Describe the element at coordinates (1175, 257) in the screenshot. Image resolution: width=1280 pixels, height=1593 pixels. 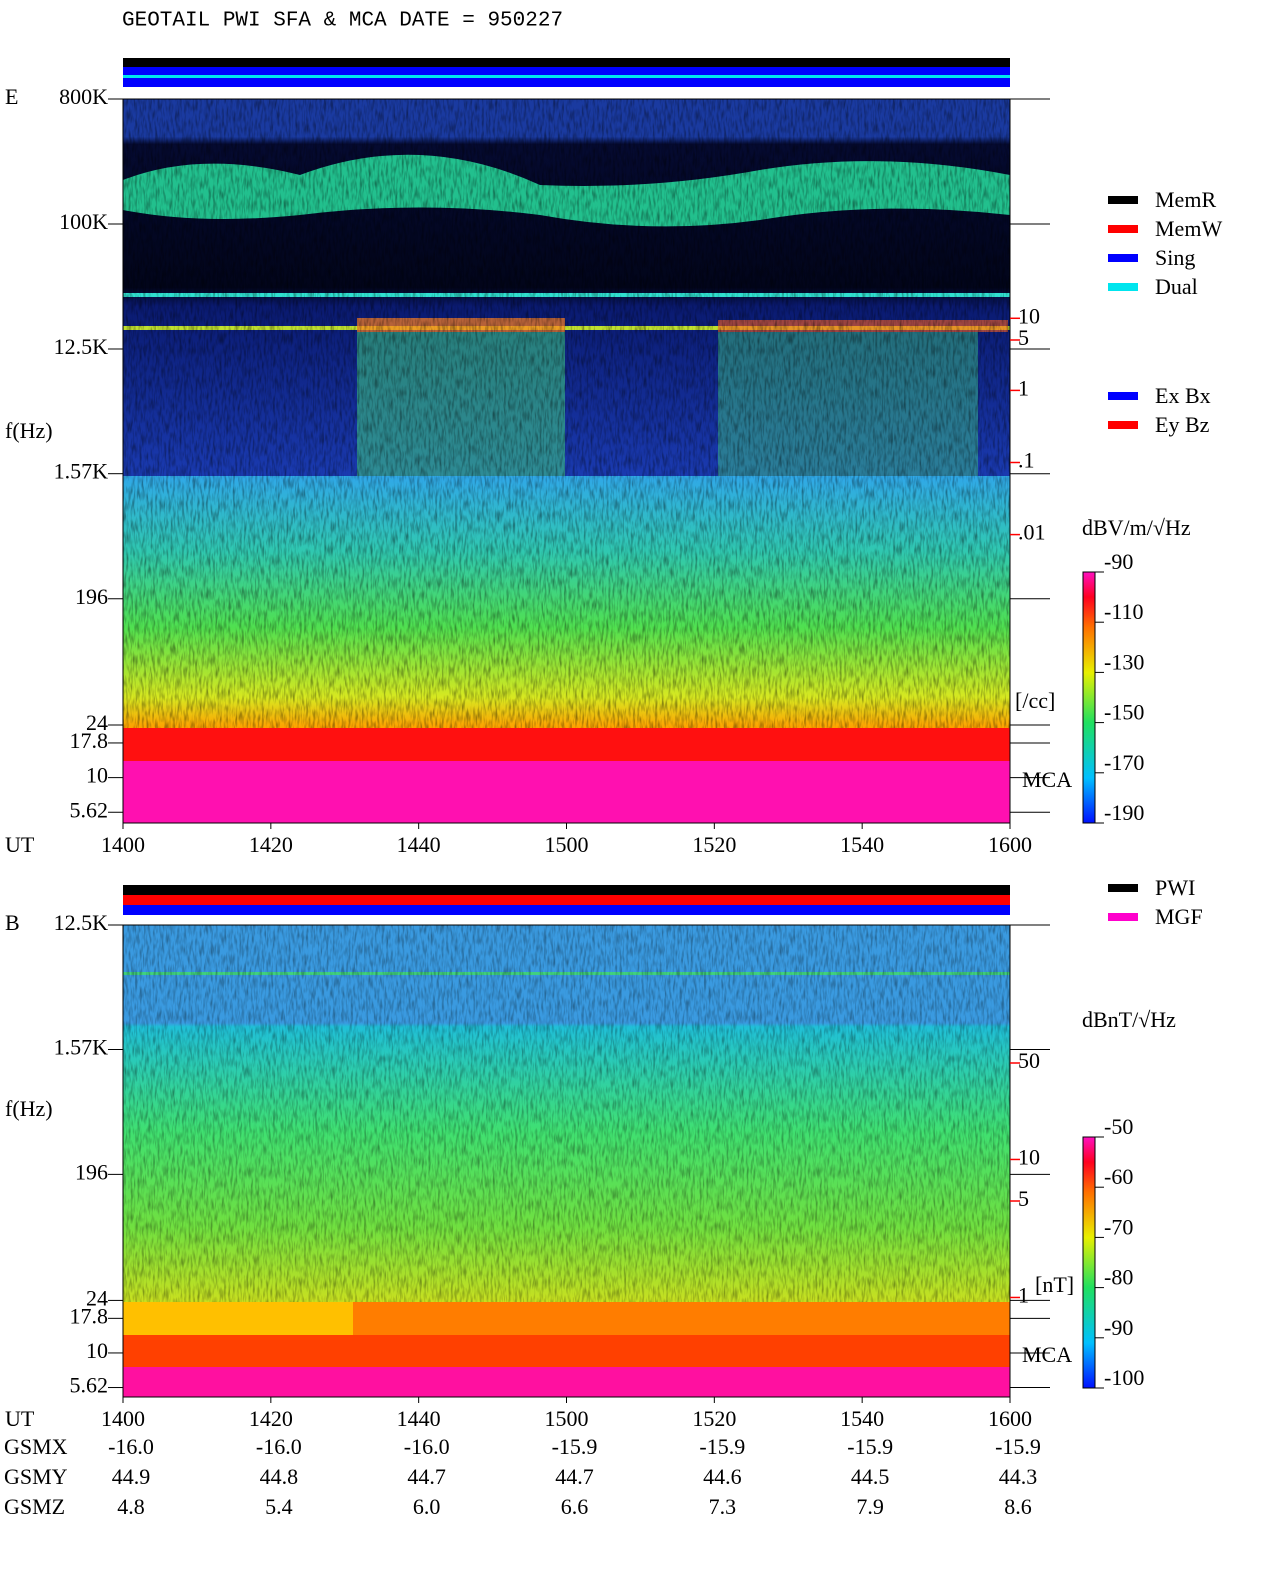
I see `legend-label: Sing` at that location.